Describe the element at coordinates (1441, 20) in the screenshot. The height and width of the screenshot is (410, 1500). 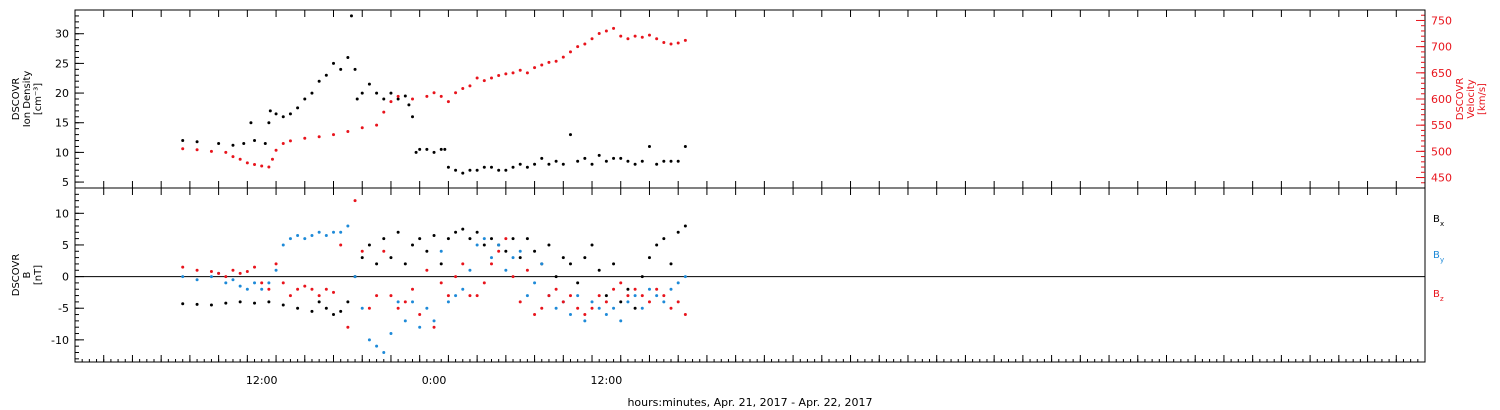
I see `top-right-tick-label: 750` at that location.